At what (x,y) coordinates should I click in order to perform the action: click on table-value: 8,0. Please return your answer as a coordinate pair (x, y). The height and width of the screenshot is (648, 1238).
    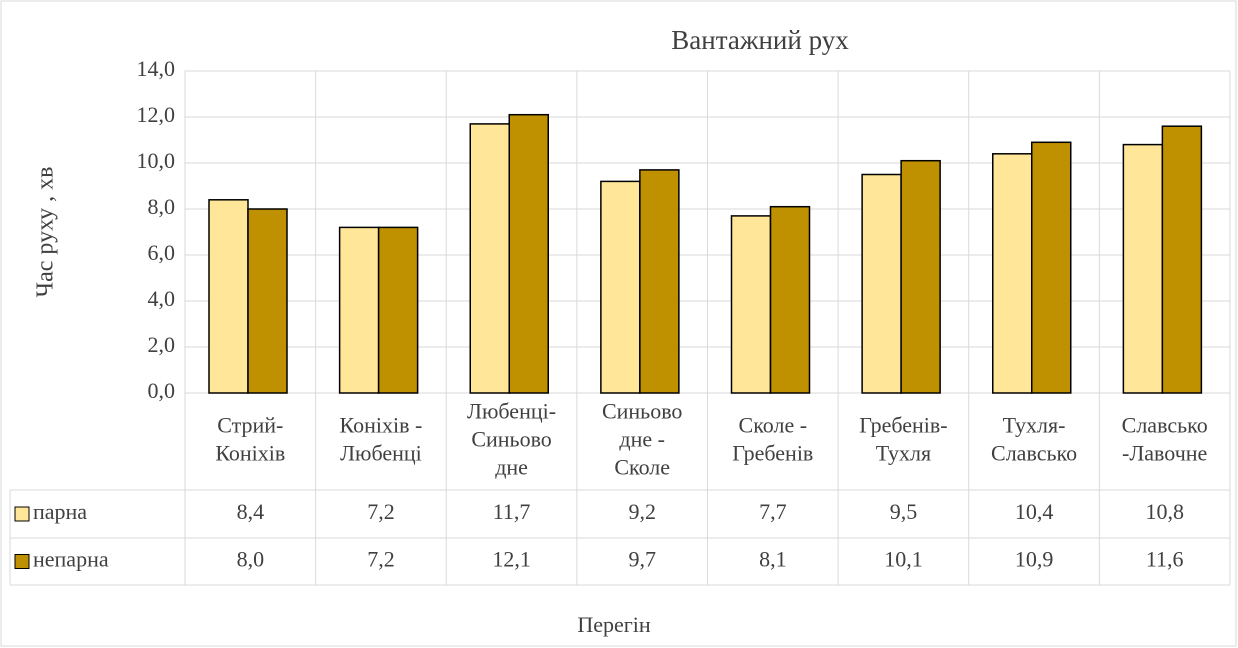
    Looking at the image, I should click on (251, 559).